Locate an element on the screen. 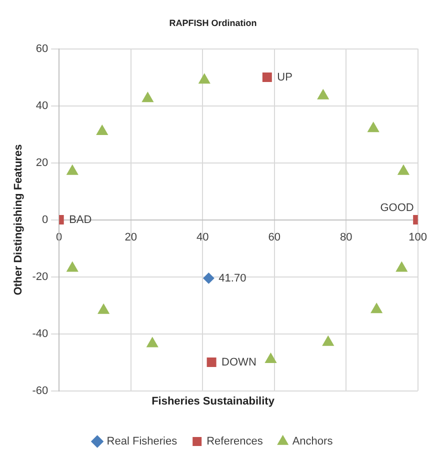 The width and height of the screenshot is (430, 461). x-tick-label: 80 is located at coordinates (346, 237).